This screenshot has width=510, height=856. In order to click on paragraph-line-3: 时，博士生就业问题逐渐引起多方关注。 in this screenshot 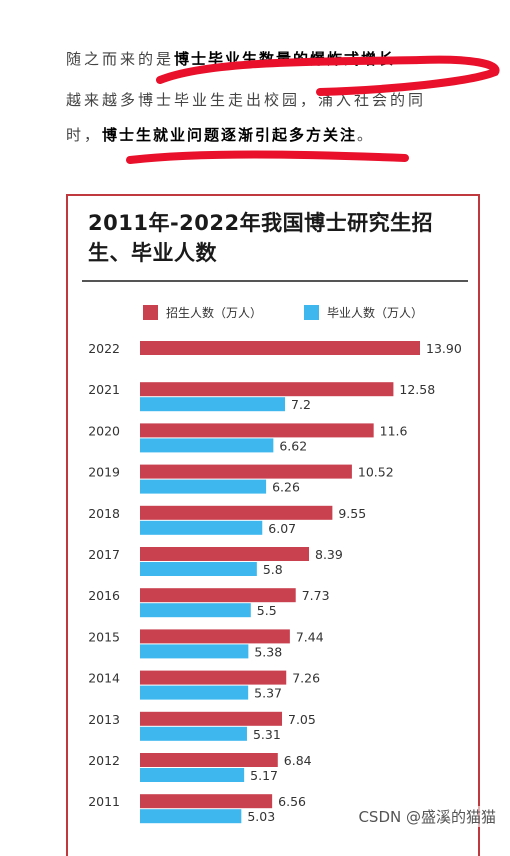, I will do `click(276, 134)`.